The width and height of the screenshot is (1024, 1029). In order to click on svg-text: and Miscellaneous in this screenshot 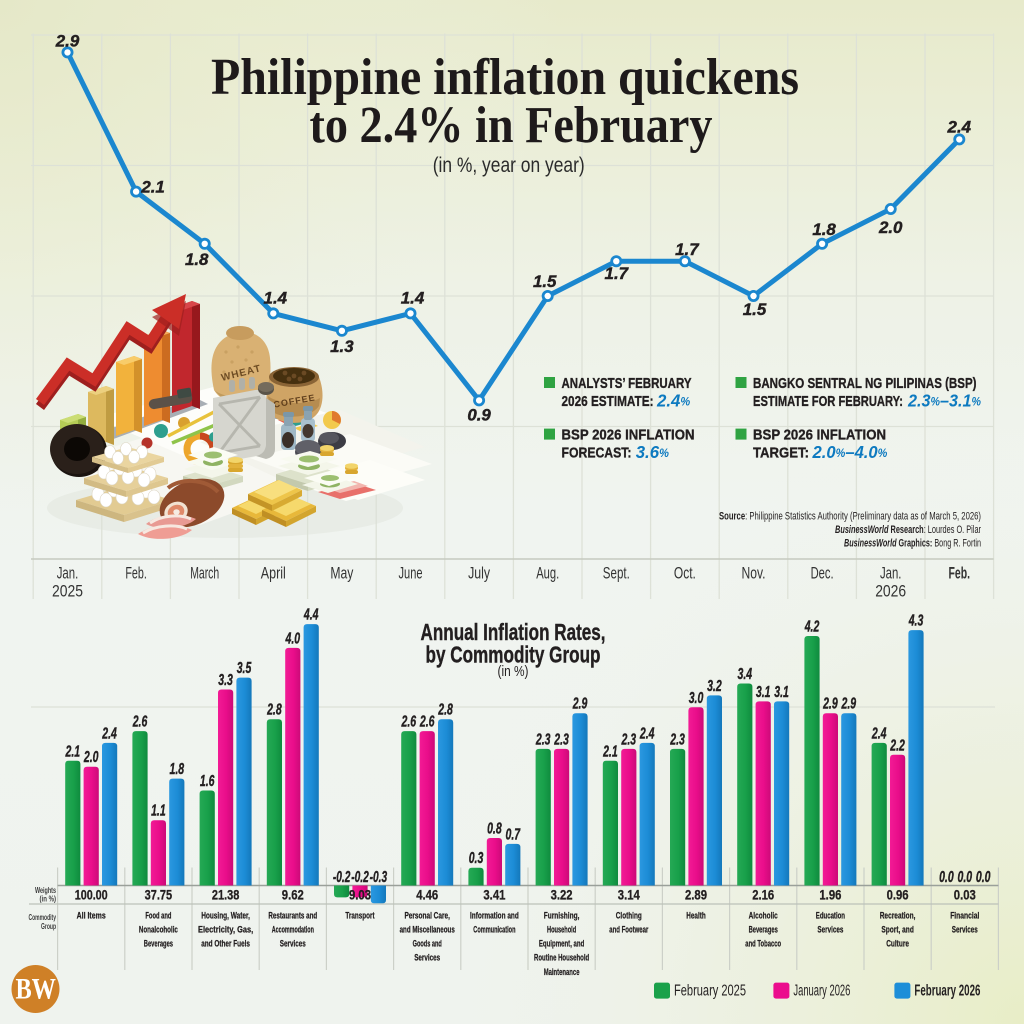, I will do `click(427, 930)`.